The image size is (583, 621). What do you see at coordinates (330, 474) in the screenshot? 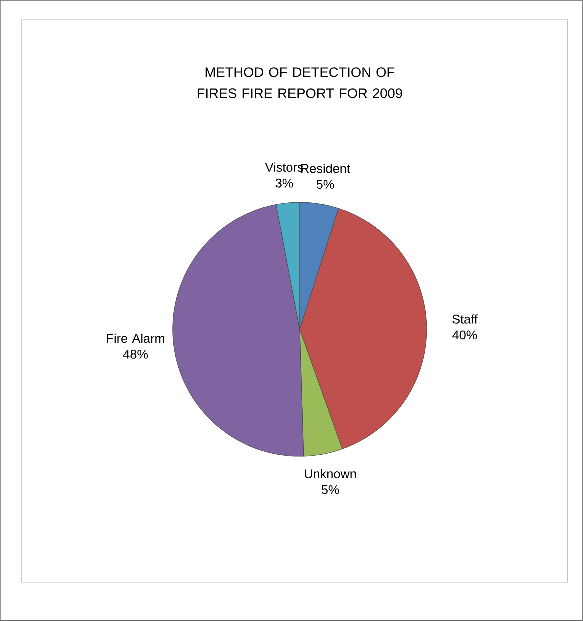
I see `slice-label: Unknown` at bounding box center [330, 474].